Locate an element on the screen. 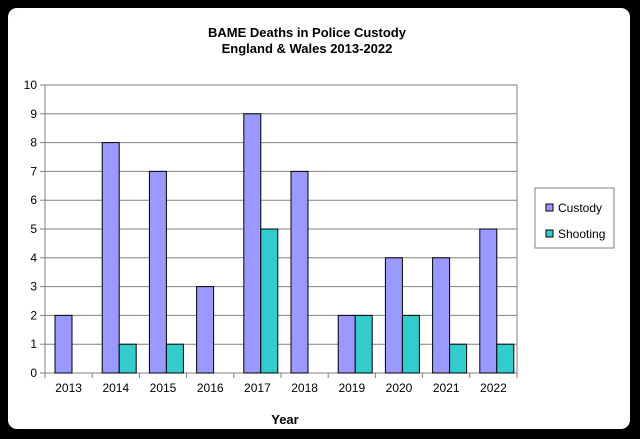  bar-custody-2019 is located at coordinates (346, 344).